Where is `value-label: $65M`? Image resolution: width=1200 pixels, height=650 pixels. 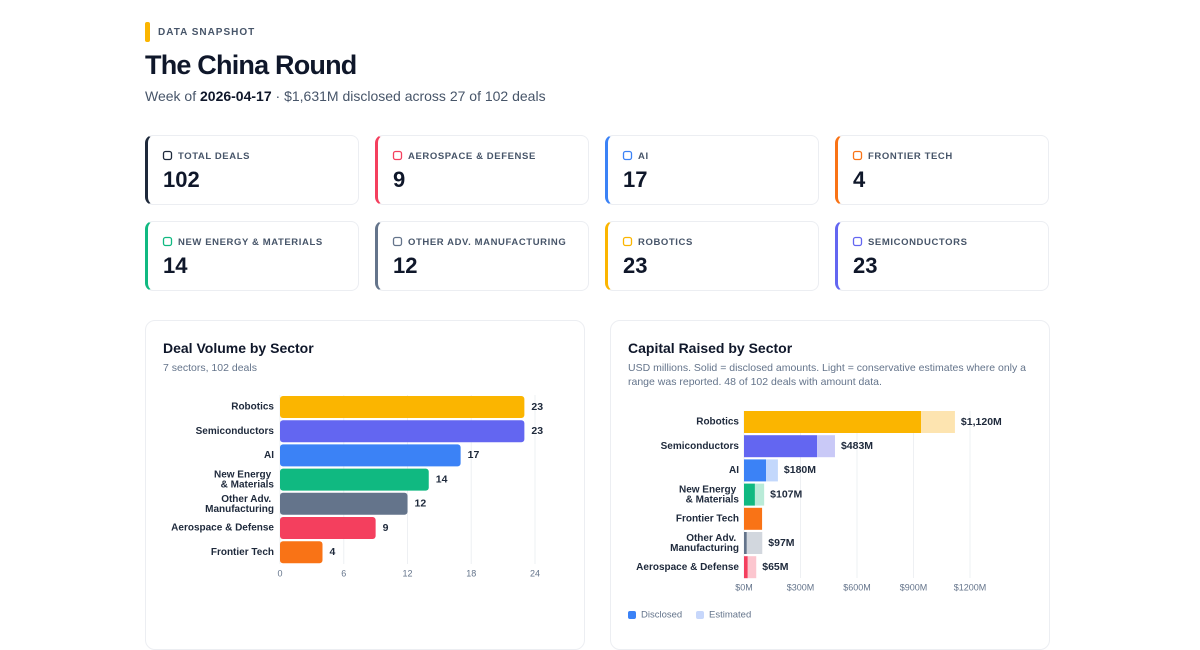 value-label: $65M is located at coordinates (775, 567).